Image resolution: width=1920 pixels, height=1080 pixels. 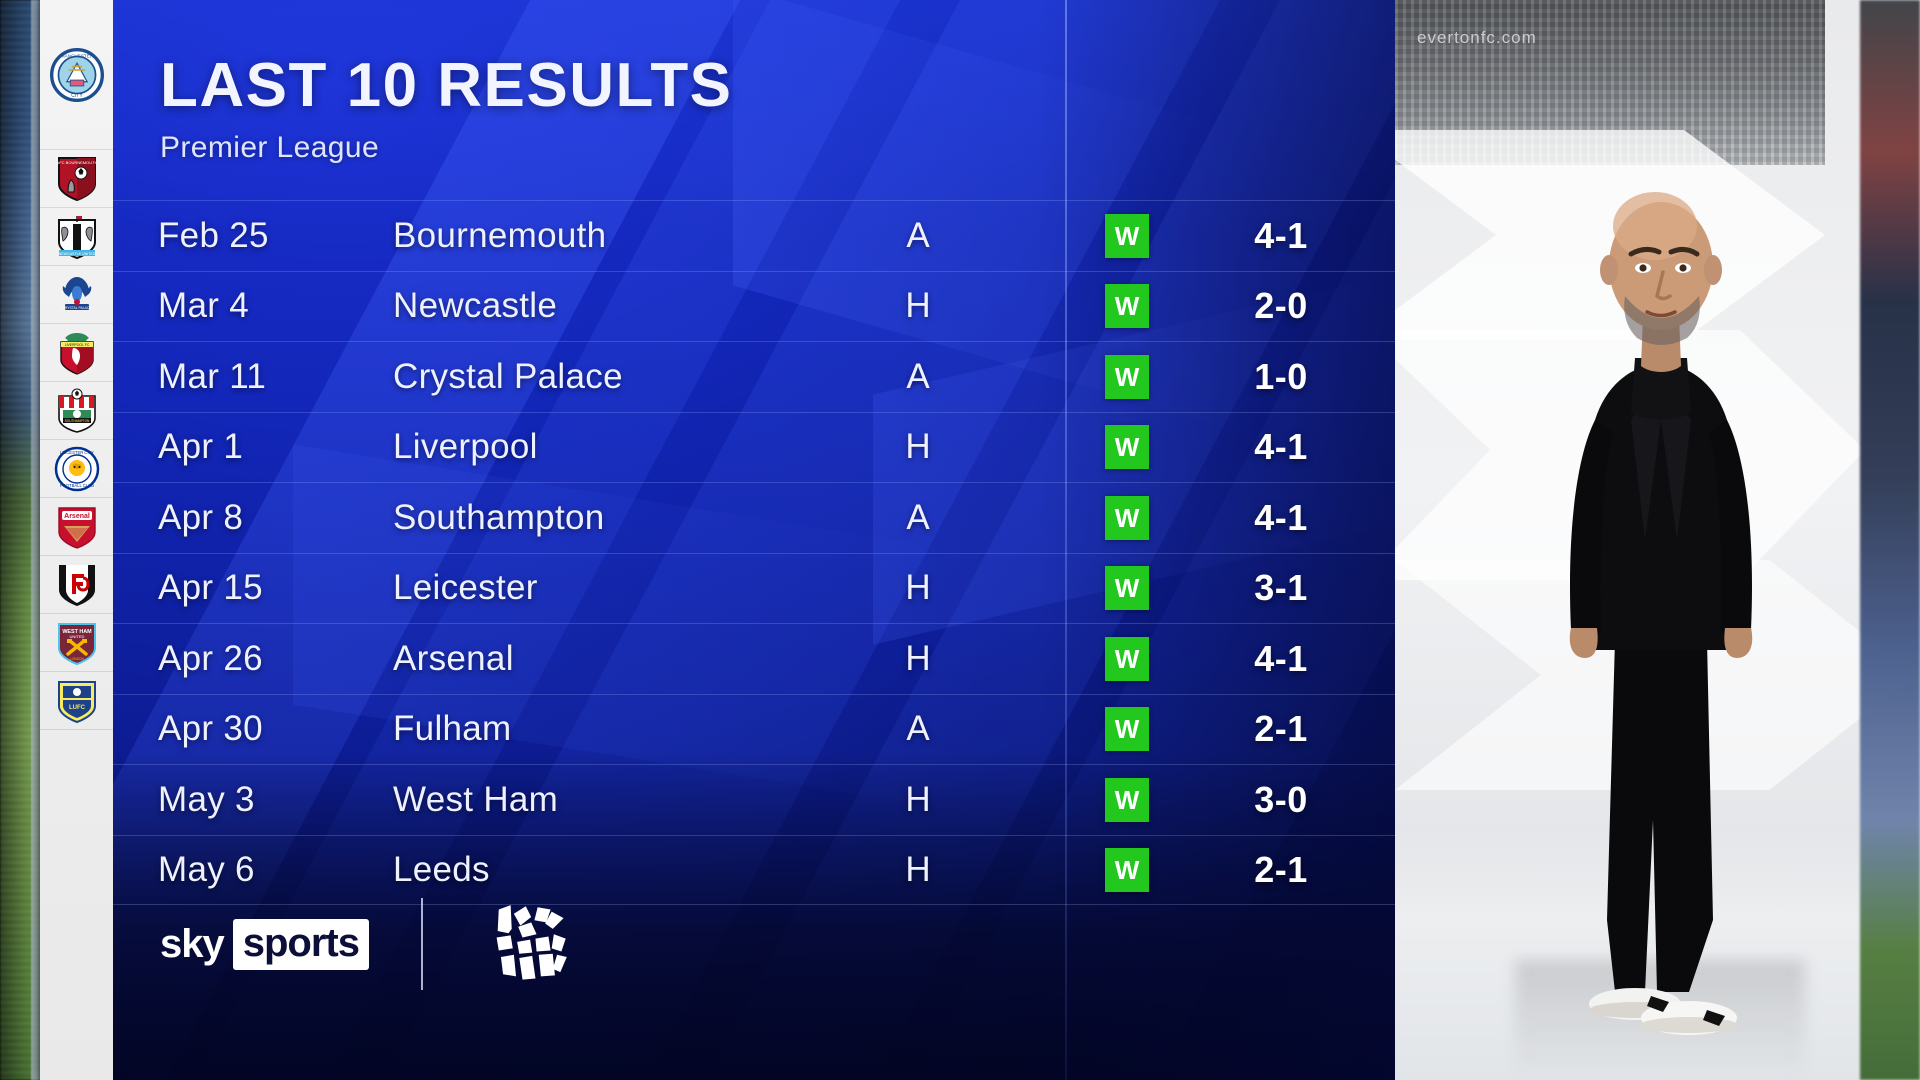 I want to click on arsenal-icon: Arsenal, so click(x=76, y=527).